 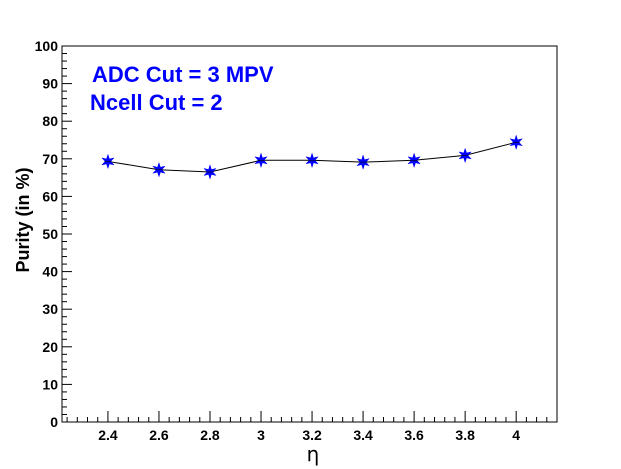 I want to click on x-axis: 2.4 2.6 2.8 3 3.2 3.4 3.6 3.8 4, so click(x=312, y=427).